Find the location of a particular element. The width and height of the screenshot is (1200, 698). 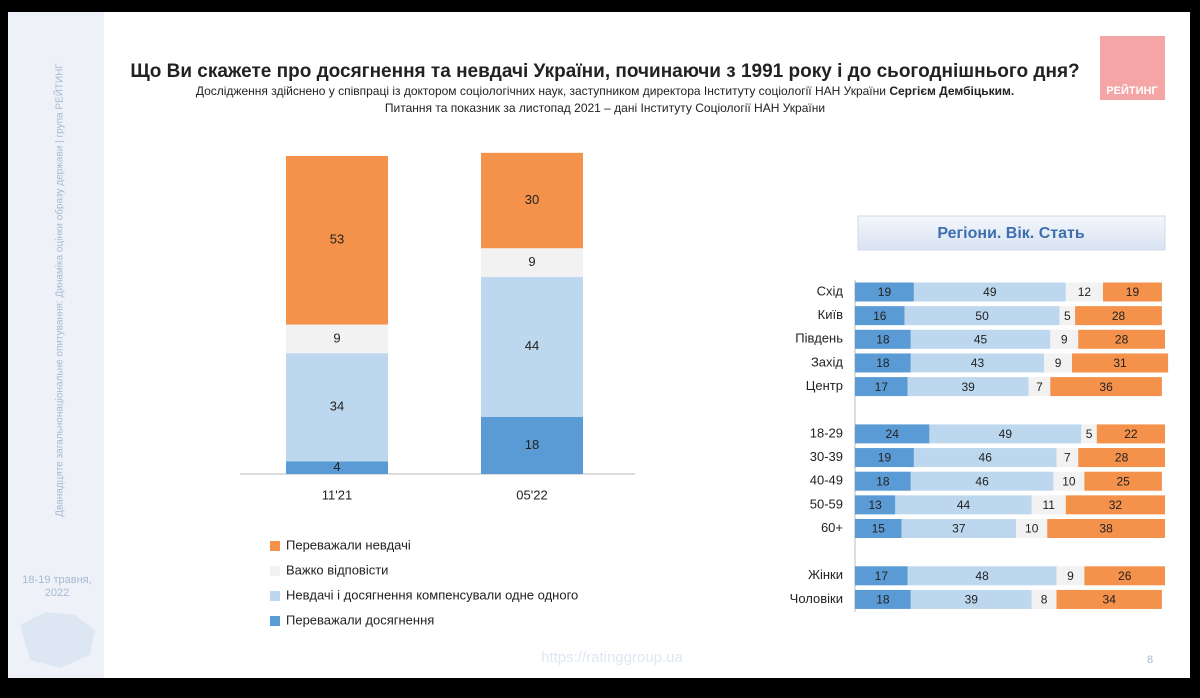

category-label: Чоловіки is located at coordinates (816, 598).